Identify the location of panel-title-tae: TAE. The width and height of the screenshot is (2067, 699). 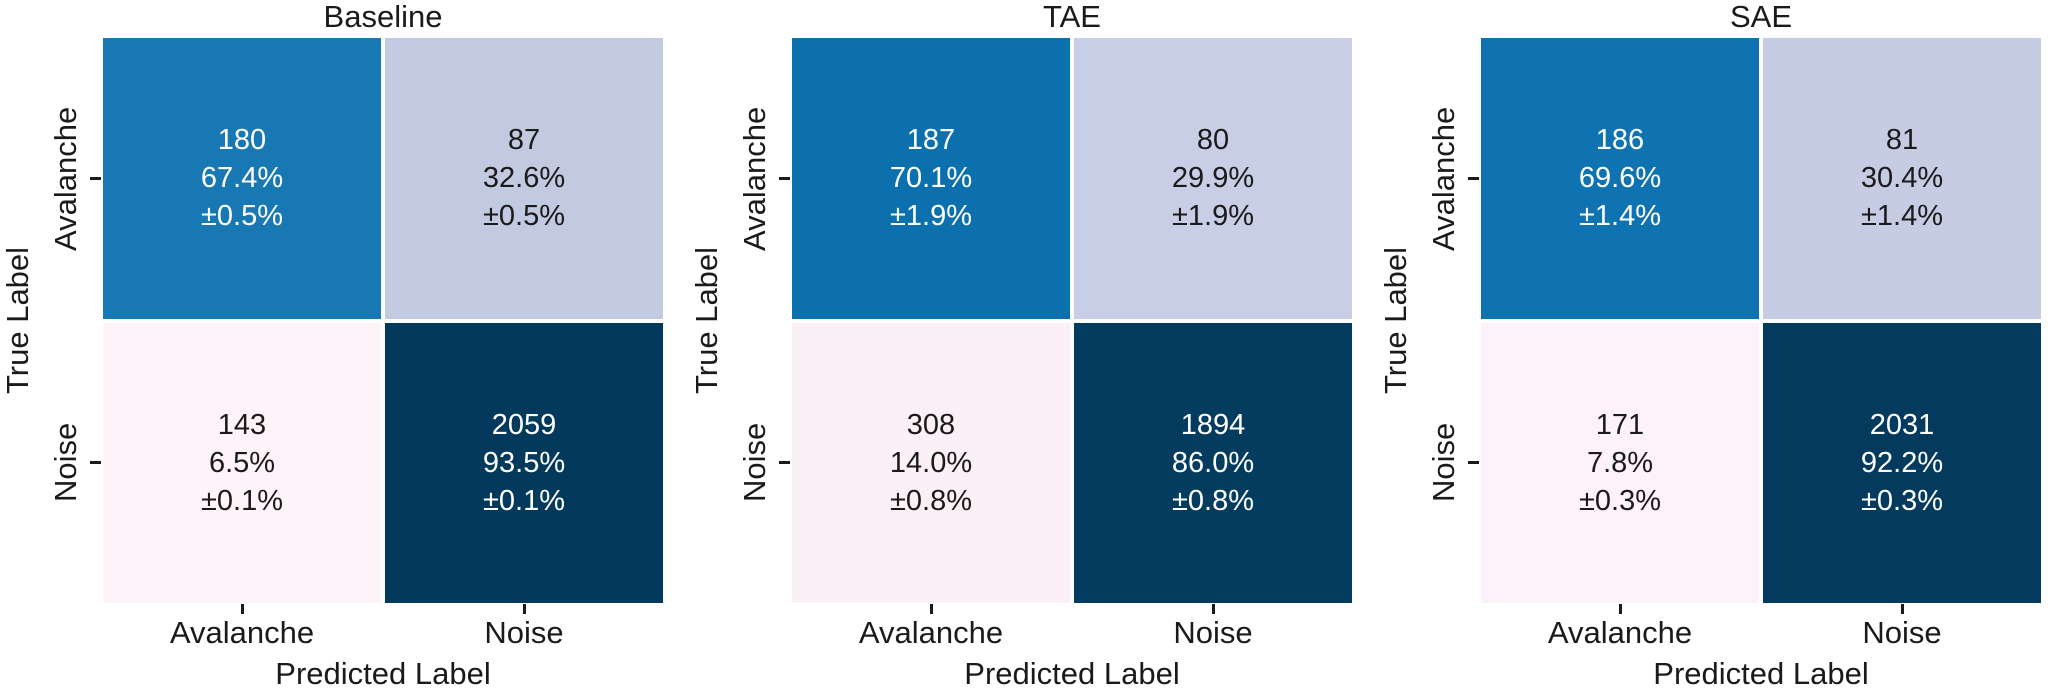
(1072, 17).